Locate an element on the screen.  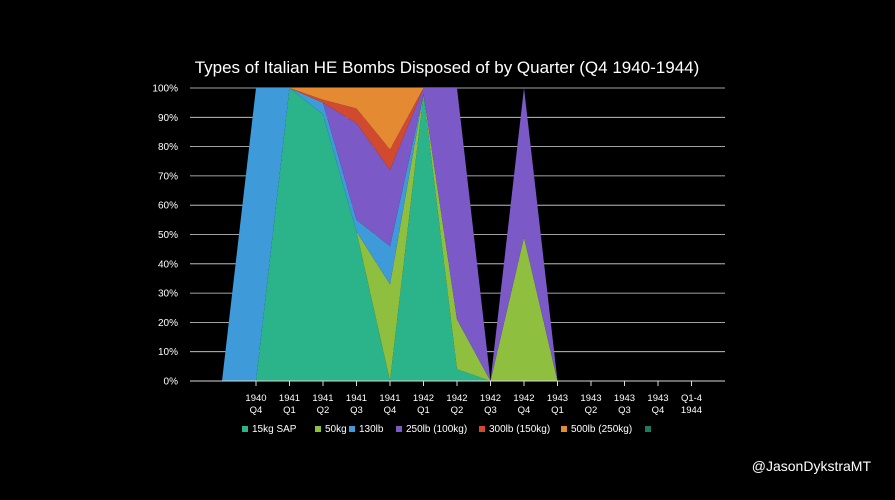
y-tick-label: 100% is located at coordinates (165, 89).